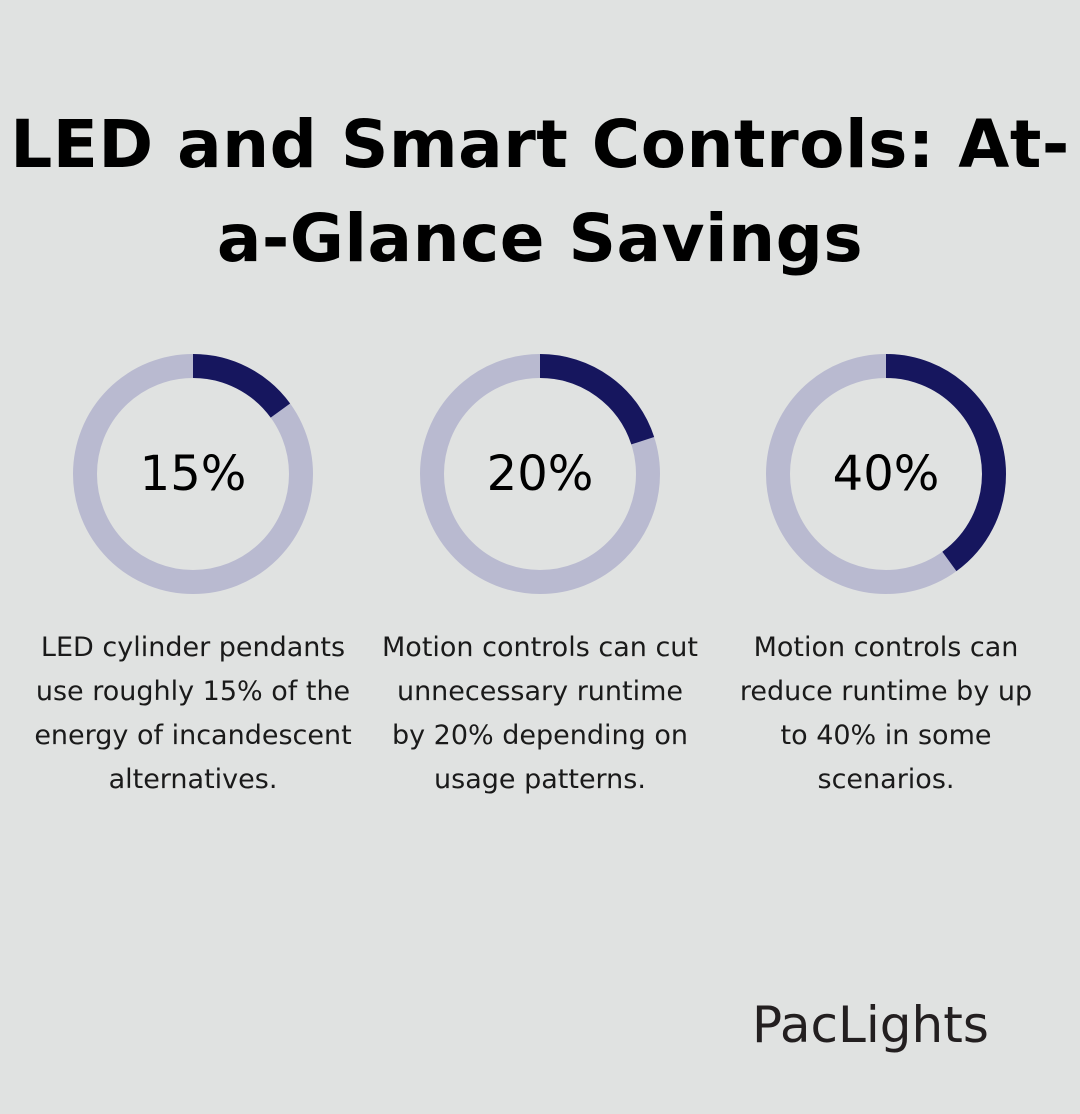  Describe the element at coordinates (540, 144) in the screenshot. I see `title-line-1: LED and Smart Controls: At-` at that location.